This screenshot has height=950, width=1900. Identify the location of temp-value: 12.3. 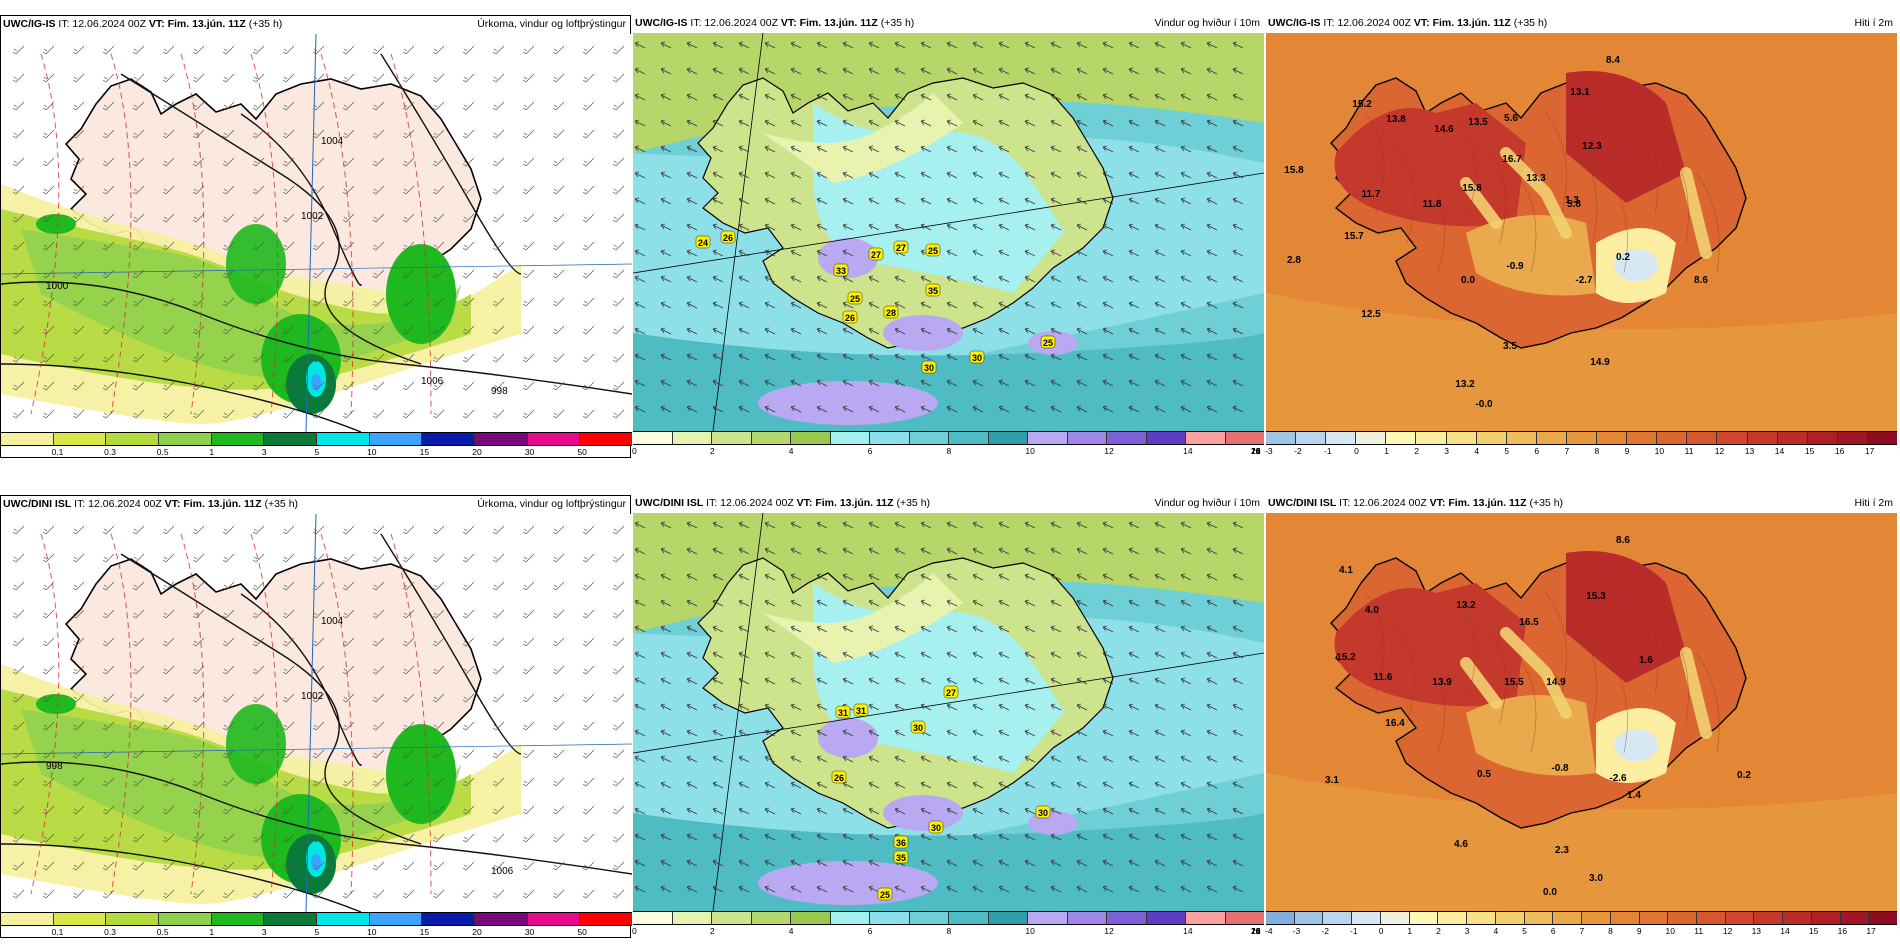
(1592, 146).